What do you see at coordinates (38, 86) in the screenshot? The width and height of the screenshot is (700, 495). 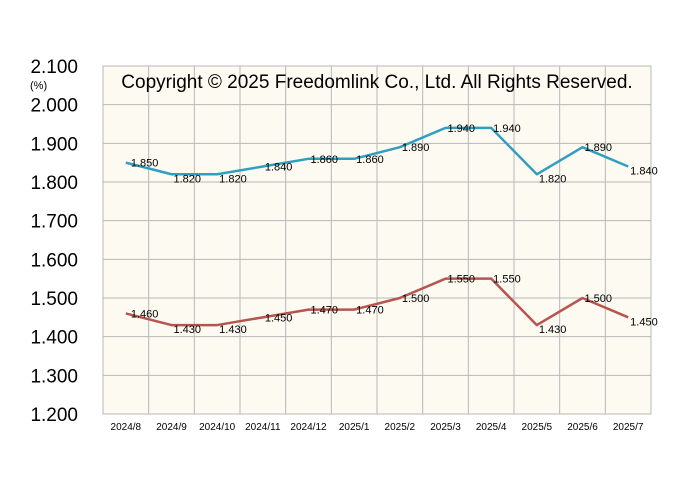 I see `y-unit-label: (%)` at bounding box center [38, 86].